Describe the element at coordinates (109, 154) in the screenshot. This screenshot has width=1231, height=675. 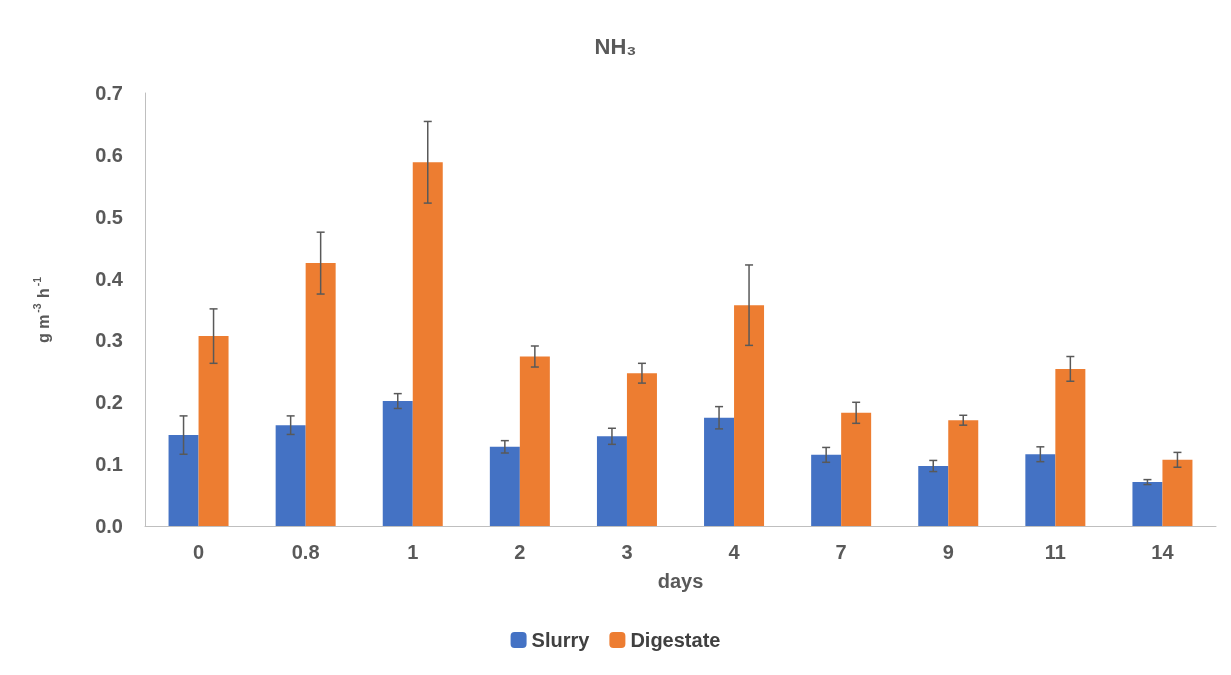
I see `y-tick-label: 0.6` at that location.